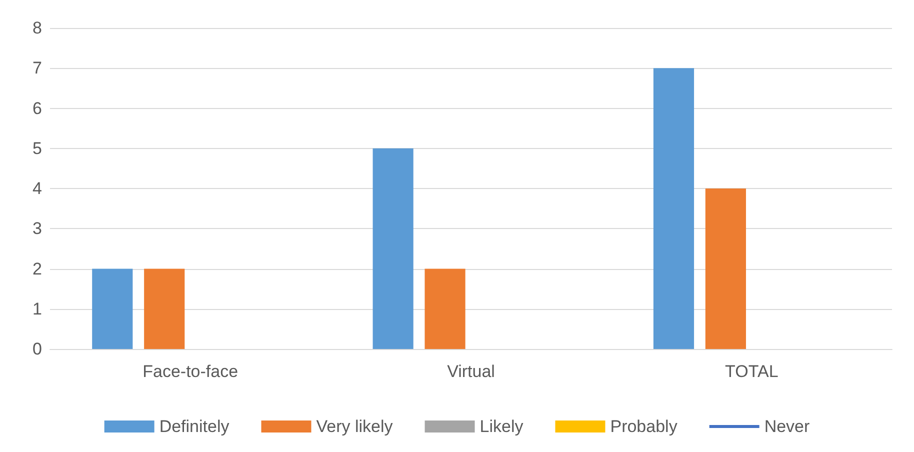 The image size is (914, 452). Describe the element at coordinates (751, 371) in the screenshot. I see `x-tick-label: TOTAL` at that location.